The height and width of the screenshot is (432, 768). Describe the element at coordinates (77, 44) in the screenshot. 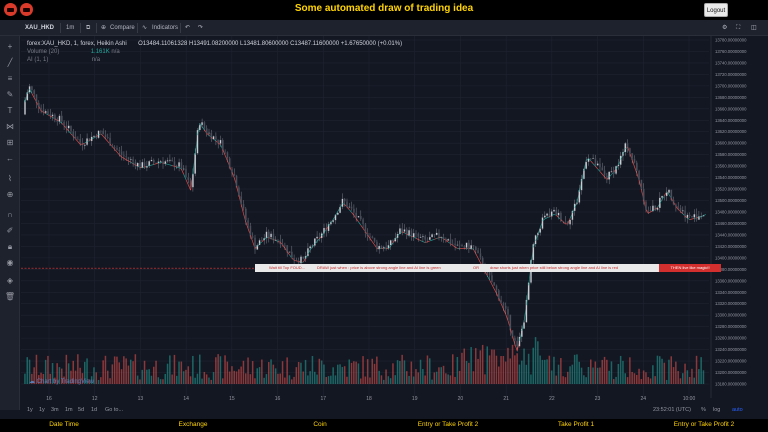

I see `legend-symbol: forex:XAU_HKD, 1, forex, Heikin Ashi` at that location.